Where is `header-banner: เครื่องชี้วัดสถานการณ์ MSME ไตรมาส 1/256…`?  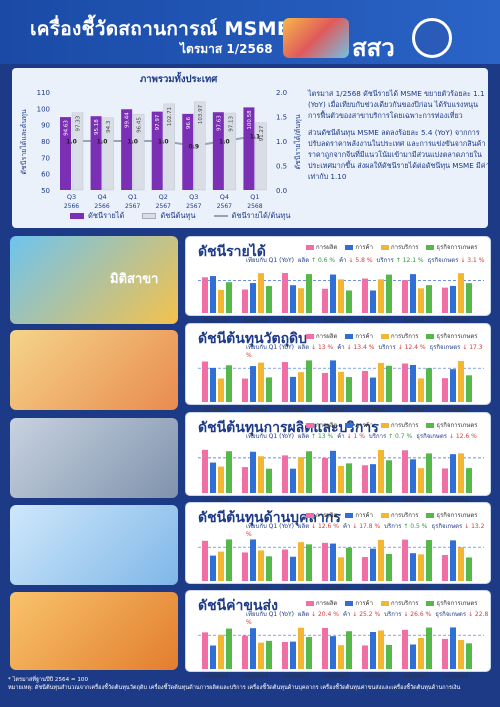
header-banner: เครื่องชี้วัดสถานการณ์ MSME ไตรมาส 1/256… is located at coordinates (250, 32).